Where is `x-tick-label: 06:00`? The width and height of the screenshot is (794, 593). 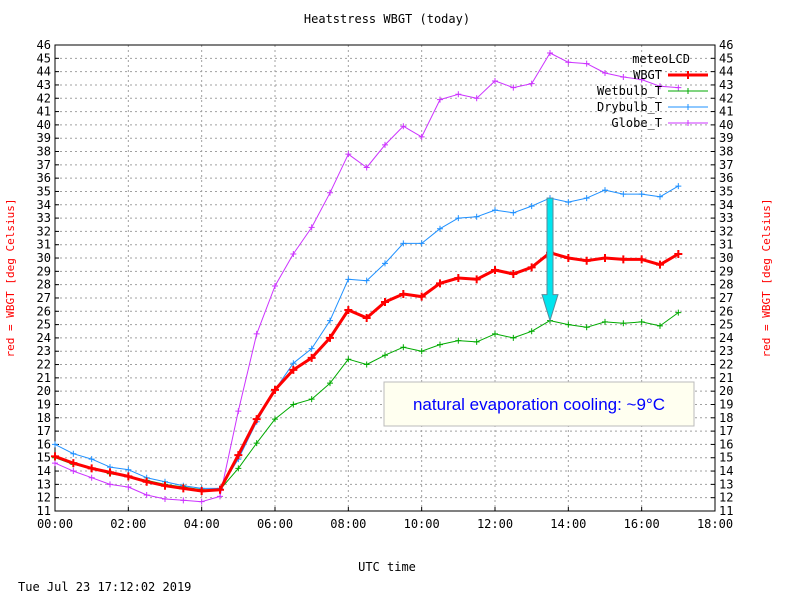
x-tick-label: 06:00 is located at coordinates (275, 524).